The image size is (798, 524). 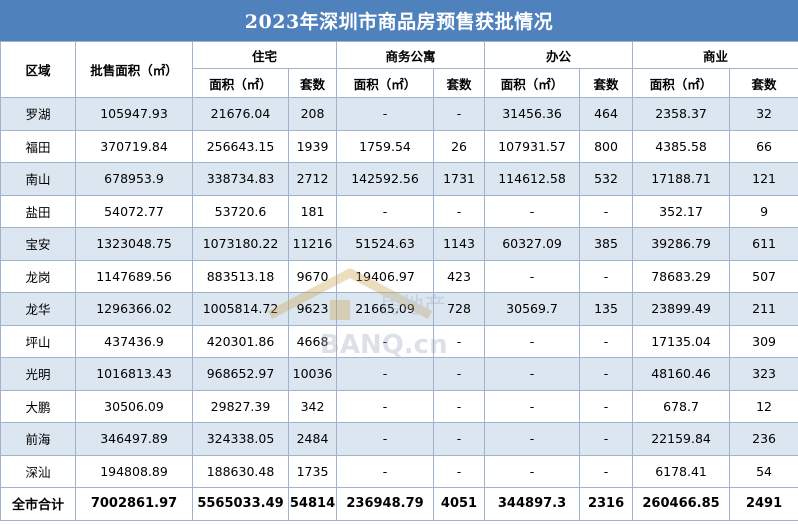 What do you see at coordinates (38, 309) in the screenshot?
I see `district-cell: 龙华` at bounding box center [38, 309].